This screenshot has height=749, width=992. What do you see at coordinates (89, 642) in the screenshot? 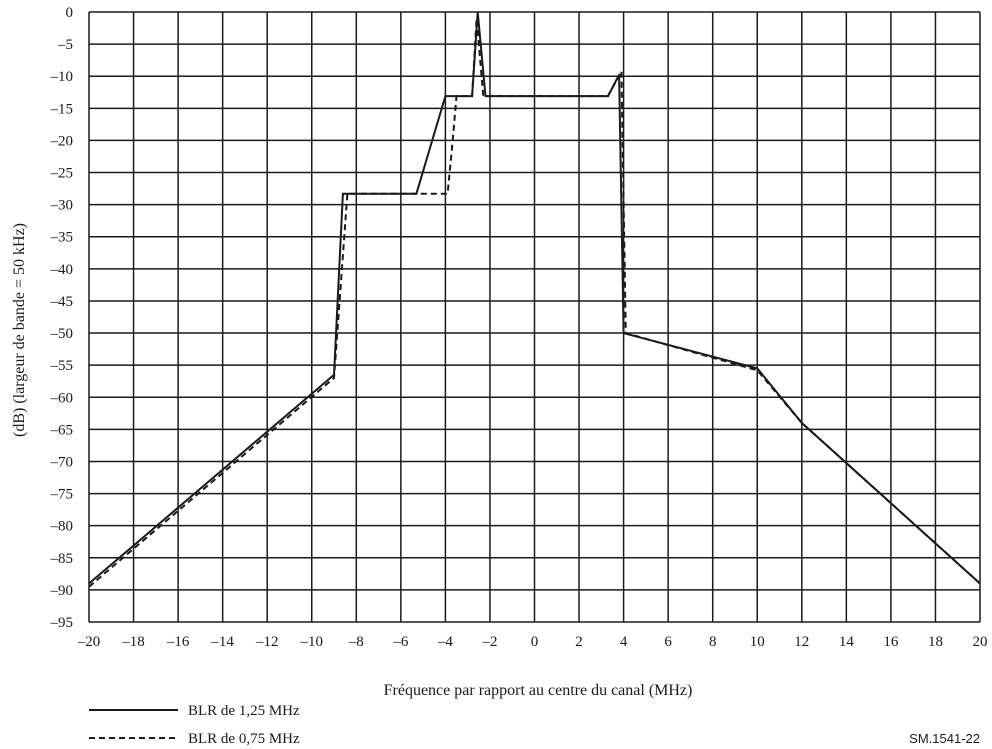
I see `x-tick-label: –20` at bounding box center [89, 642].